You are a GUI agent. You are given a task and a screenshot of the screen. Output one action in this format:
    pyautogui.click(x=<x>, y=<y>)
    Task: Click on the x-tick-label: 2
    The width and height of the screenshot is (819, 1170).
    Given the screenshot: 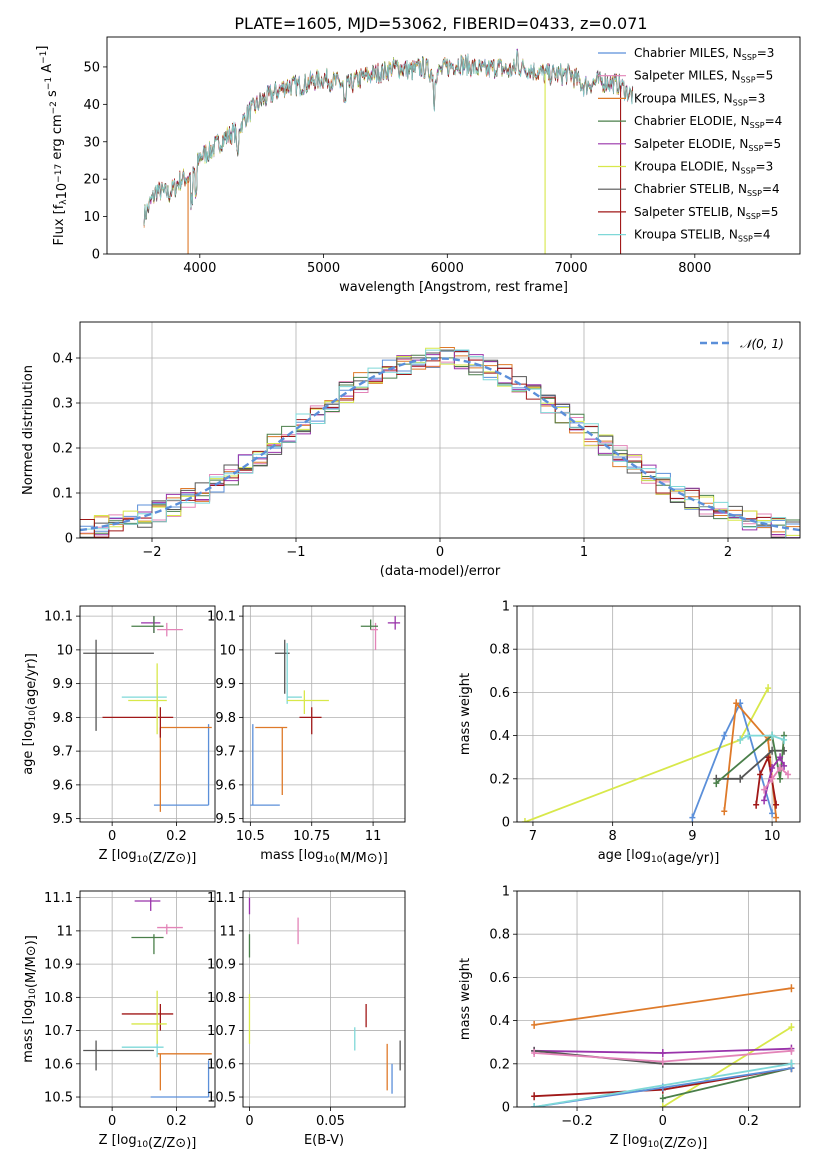 What is the action you would take?
    pyautogui.click(x=728, y=552)
    